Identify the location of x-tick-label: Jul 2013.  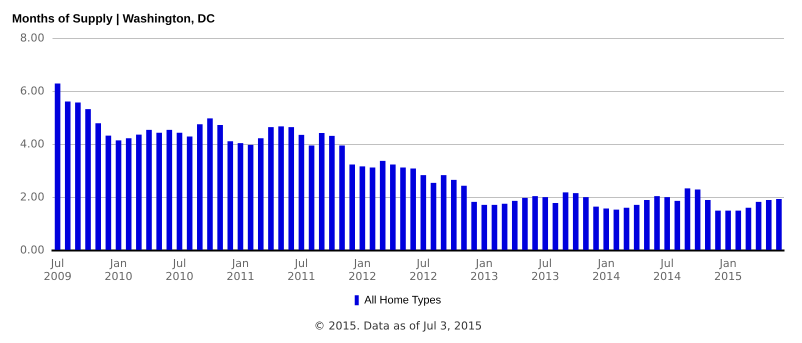
(545, 270).